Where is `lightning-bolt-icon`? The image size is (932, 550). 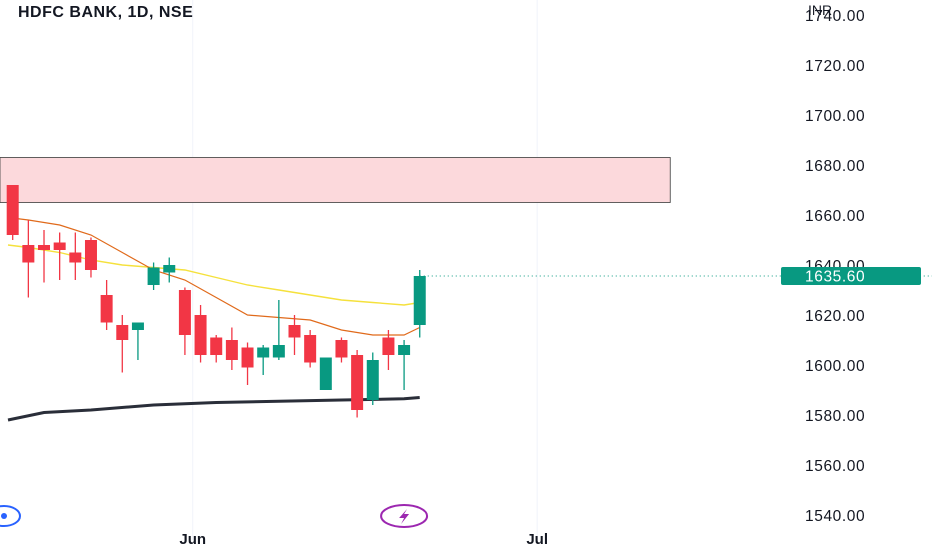
lightning-bolt-icon is located at coordinates (404, 516).